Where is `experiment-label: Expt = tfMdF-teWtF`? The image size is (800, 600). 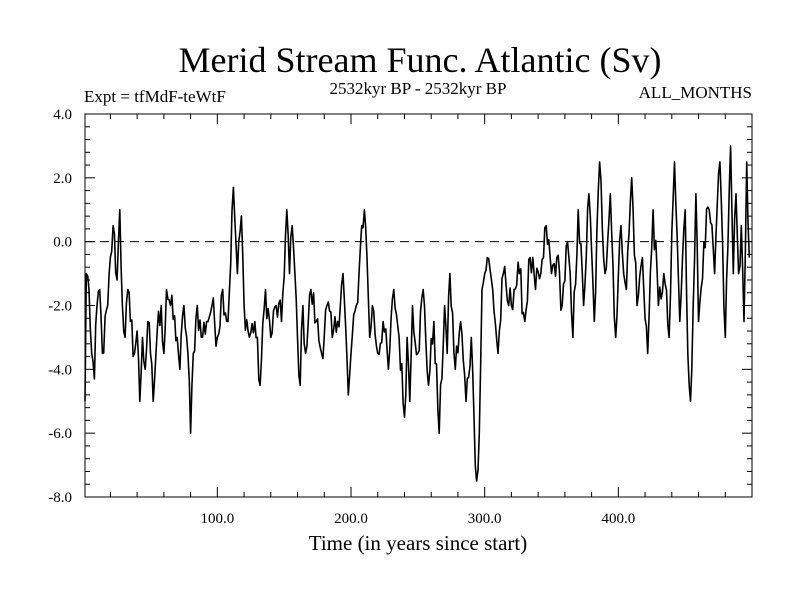 experiment-label: Expt = tfMdF-teWtF is located at coordinates (155, 96).